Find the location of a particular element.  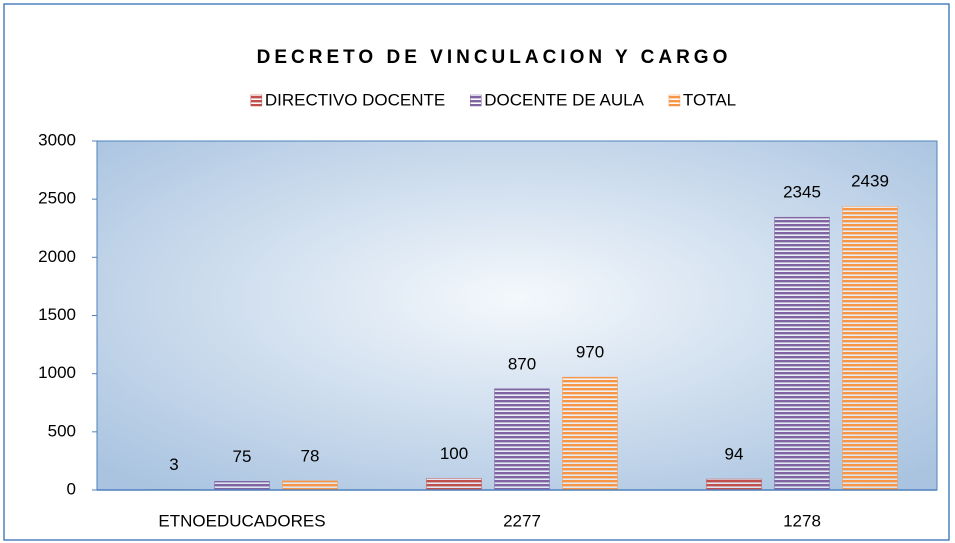

legend: DIRECTIVO DOCENTE DOCENTE DE AULA TOTAL is located at coordinates (493, 99).